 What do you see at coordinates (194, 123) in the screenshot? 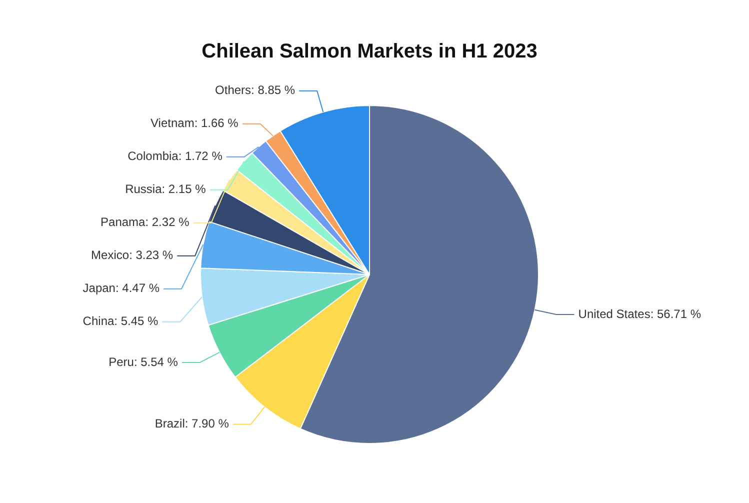
I see `slice-label: Vietnam: 1.66 %` at bounding box center [194, 123].